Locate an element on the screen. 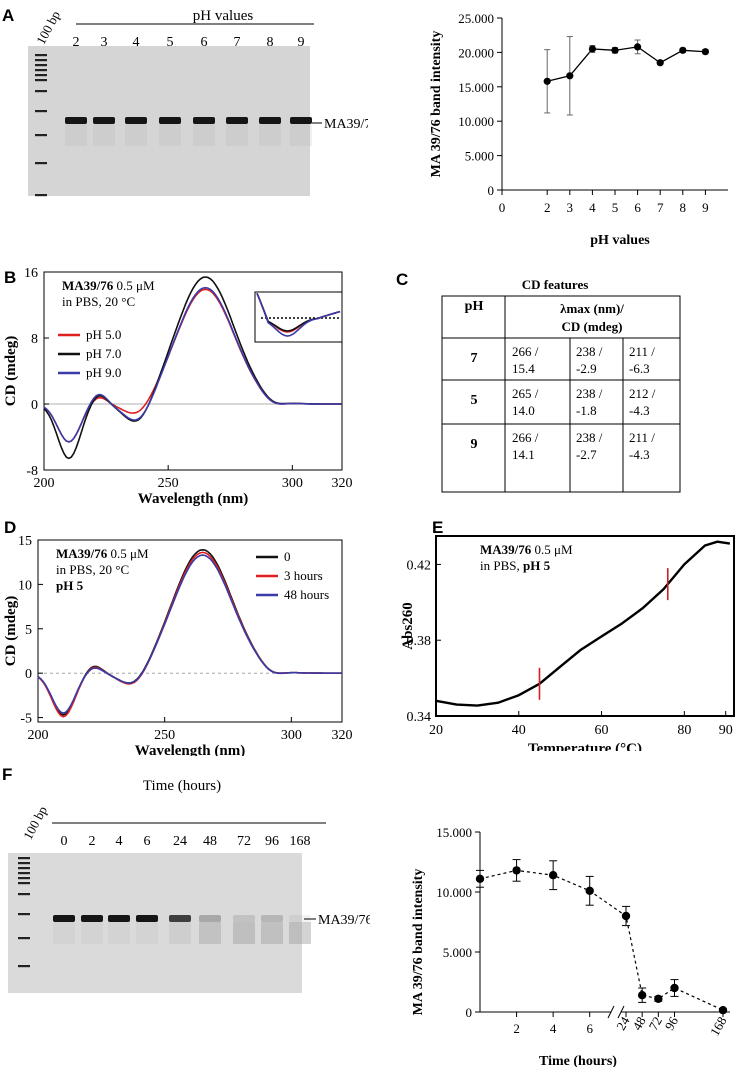 The image size is (754, 1071). x-tick-label: 300 is located at coordinates (292, 483).